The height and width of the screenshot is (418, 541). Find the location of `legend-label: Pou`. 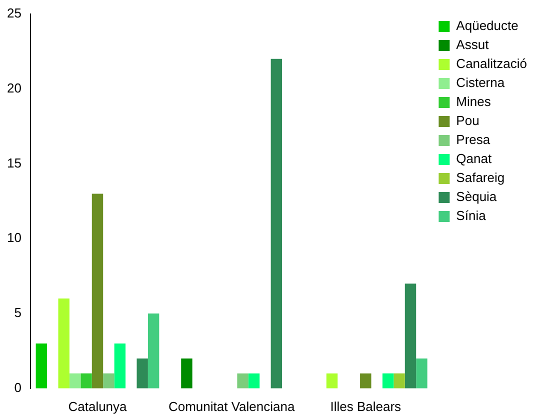

legend-label: Pou is located at coordinates (468, 120).